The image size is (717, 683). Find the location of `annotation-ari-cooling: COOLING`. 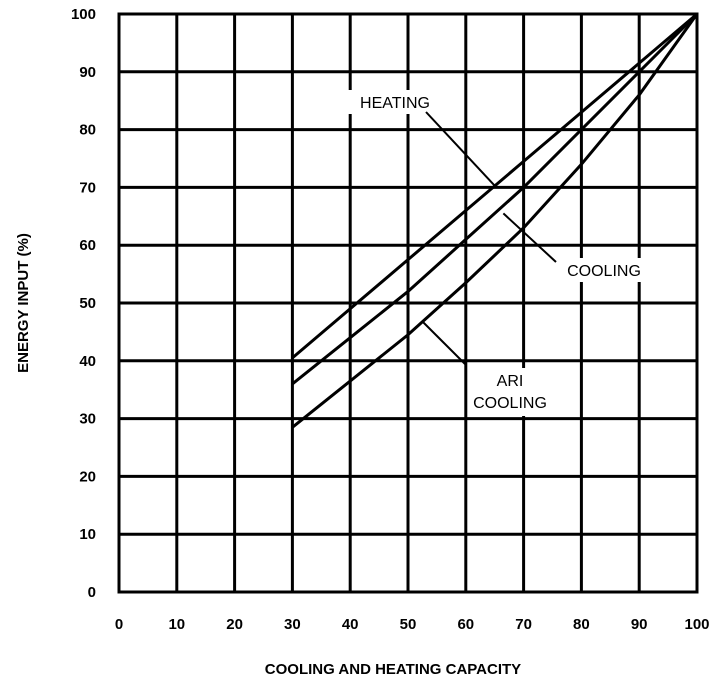

annotation-ari-cooling: COOLING is located at coordinates (510, 403).